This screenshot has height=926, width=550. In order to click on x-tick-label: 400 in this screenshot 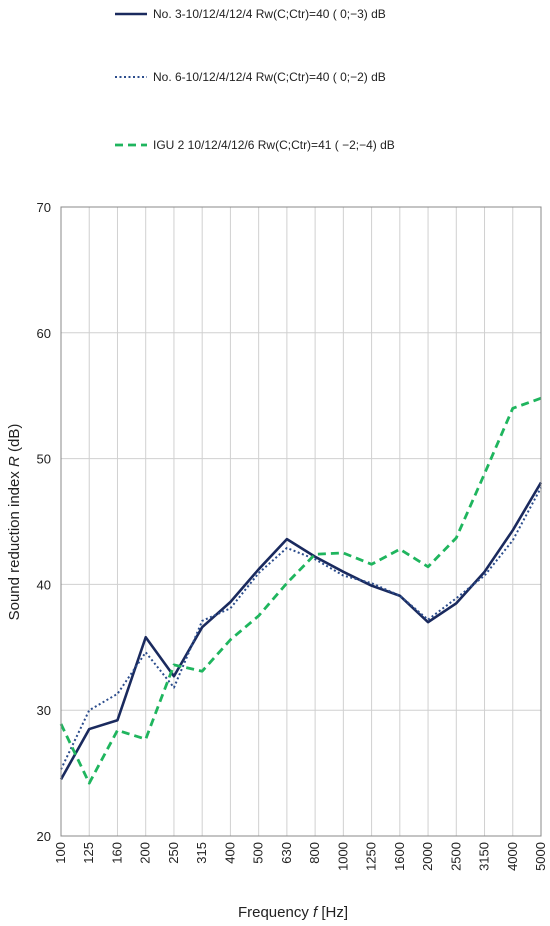, I will do `click(229, 853)`.